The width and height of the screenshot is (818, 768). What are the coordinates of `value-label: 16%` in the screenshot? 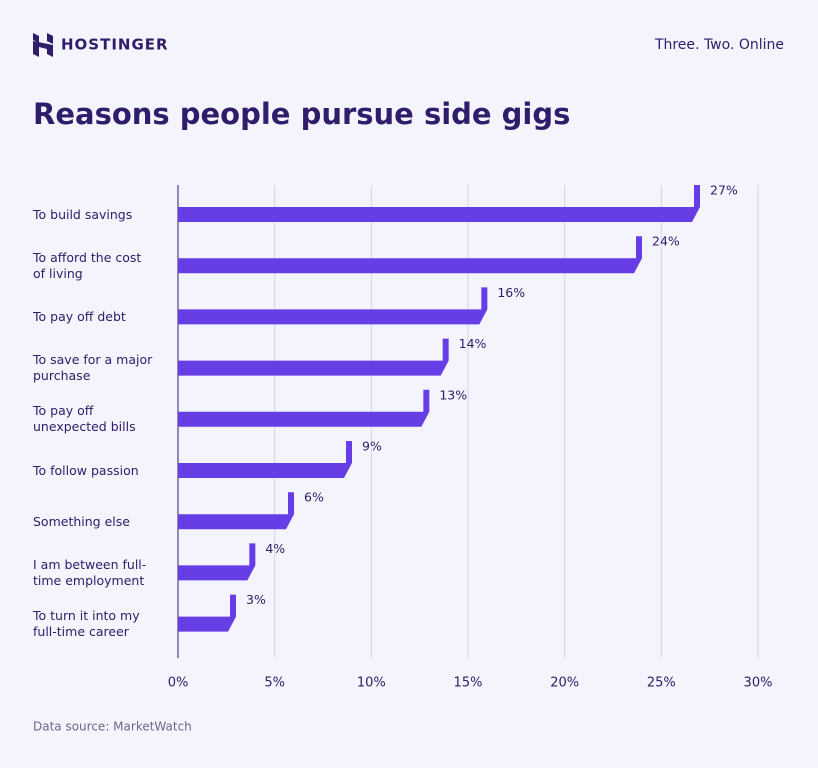 It's located at (511, 292).